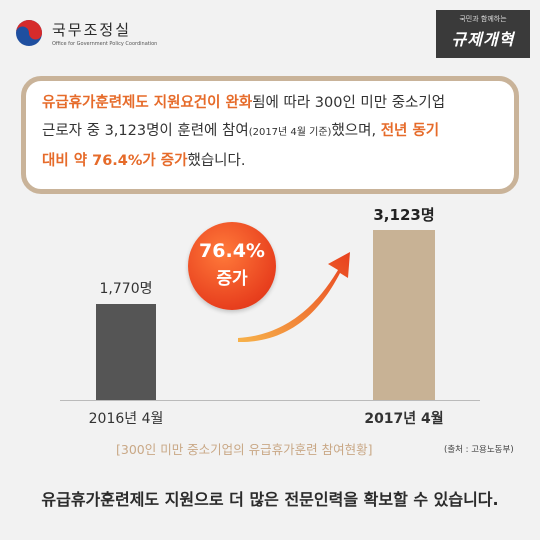 The image size is (540, 540). What do you see at coordinates (356, 131) in the screenshot?
I see `summary-text-2b: 했으며,` at bounding box center [356, 131].